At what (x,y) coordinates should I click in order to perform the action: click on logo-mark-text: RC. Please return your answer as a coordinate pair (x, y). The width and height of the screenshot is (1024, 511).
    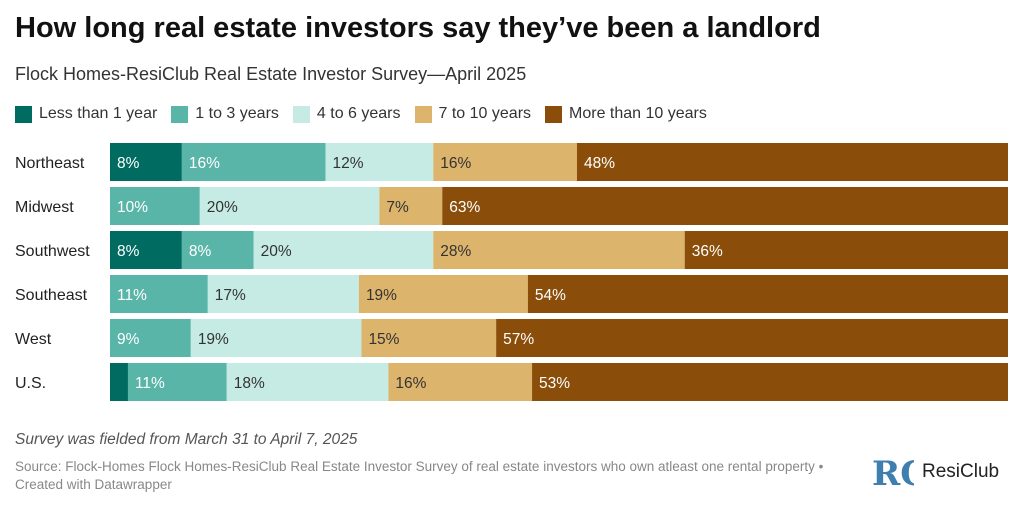
    Looking at the image, I should click on (893, 473).